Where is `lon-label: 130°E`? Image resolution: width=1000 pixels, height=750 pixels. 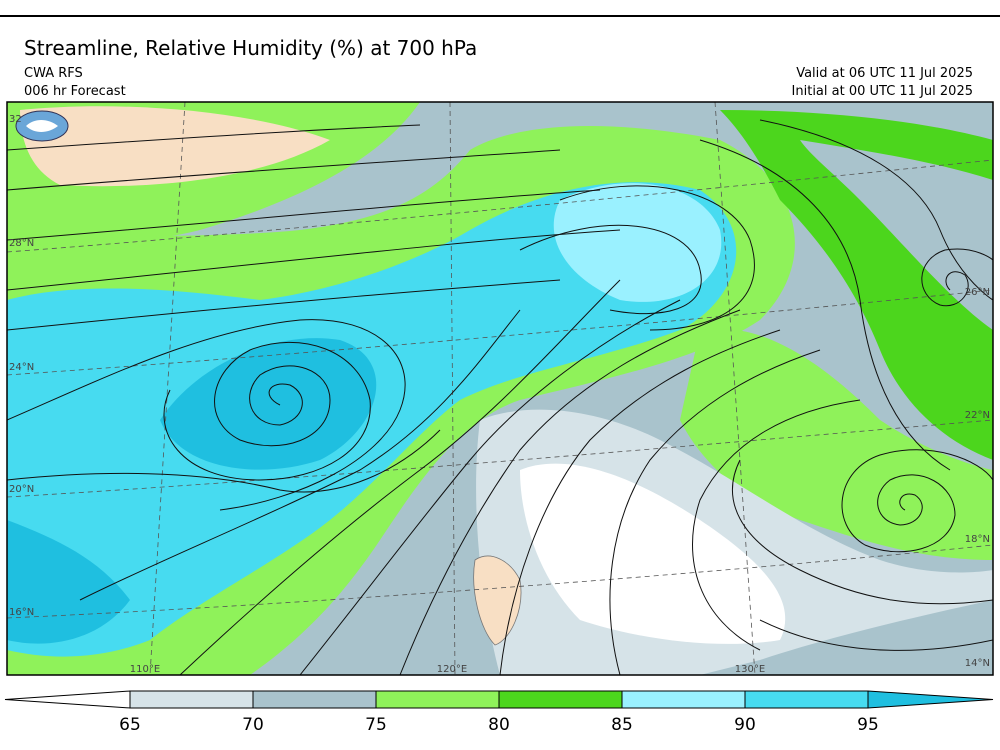 lon-label: 130°E is located at coordinates (750, 669).